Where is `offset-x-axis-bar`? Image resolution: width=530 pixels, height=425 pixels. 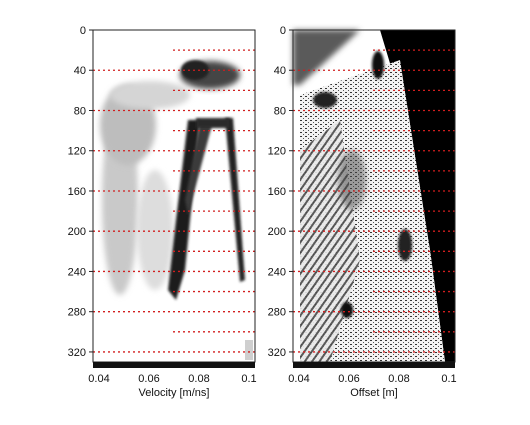 offset-x-axis-bar is located at coordinates (374, 365).